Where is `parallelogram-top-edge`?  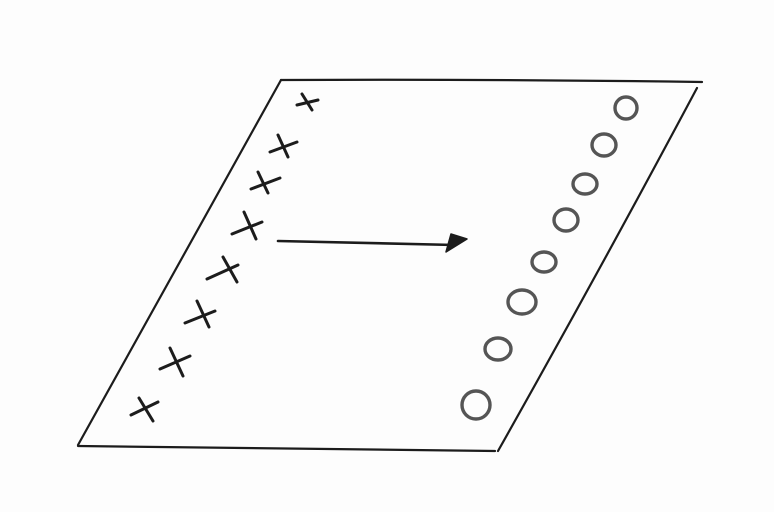
parallelogram-top-edge is located at coordinates (491, 81).